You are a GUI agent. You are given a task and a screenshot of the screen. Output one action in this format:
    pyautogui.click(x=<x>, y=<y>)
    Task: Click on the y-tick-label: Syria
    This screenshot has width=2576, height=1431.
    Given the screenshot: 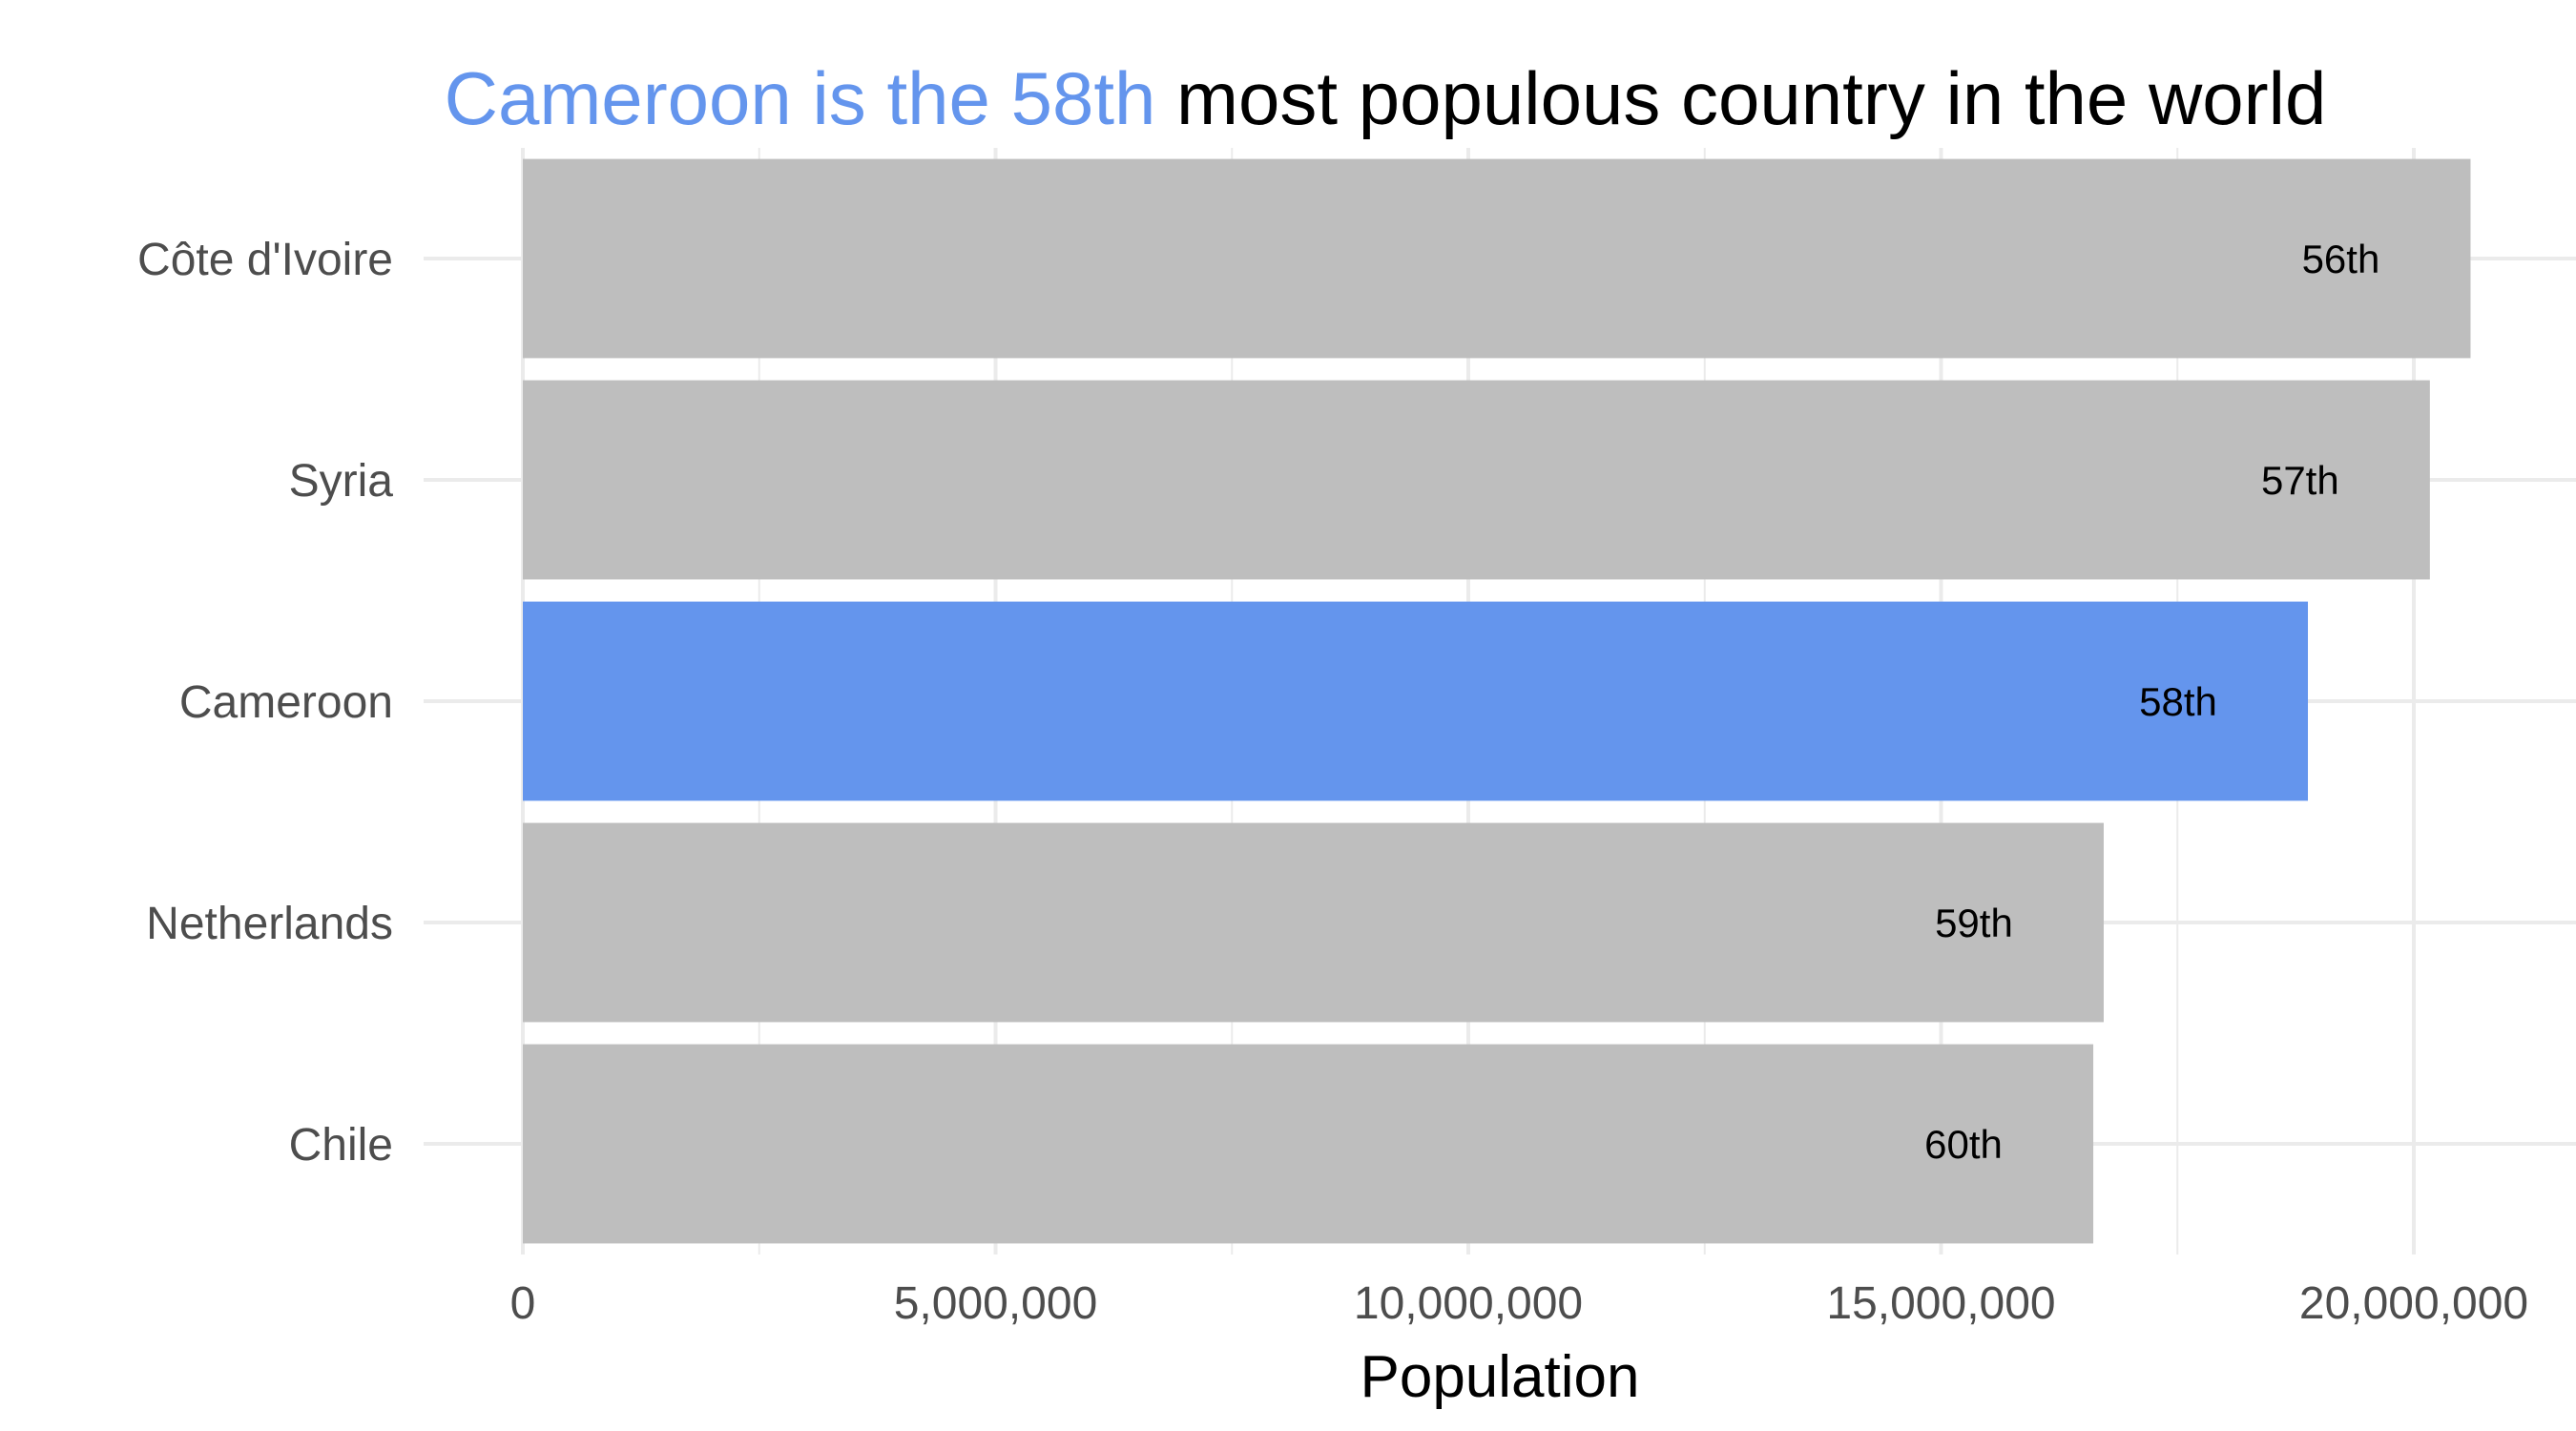 What is the action you would take?
    pyautogui.click(x=341, y=481)
    